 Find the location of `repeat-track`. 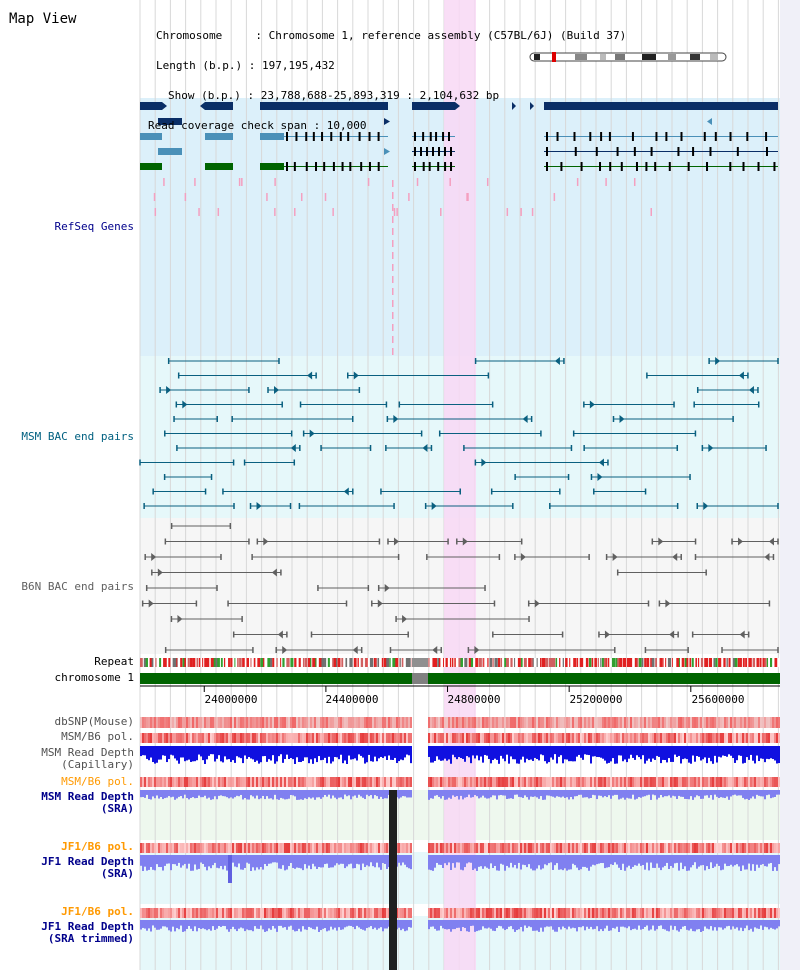

repeat-track is located at coordinates (460, 662).